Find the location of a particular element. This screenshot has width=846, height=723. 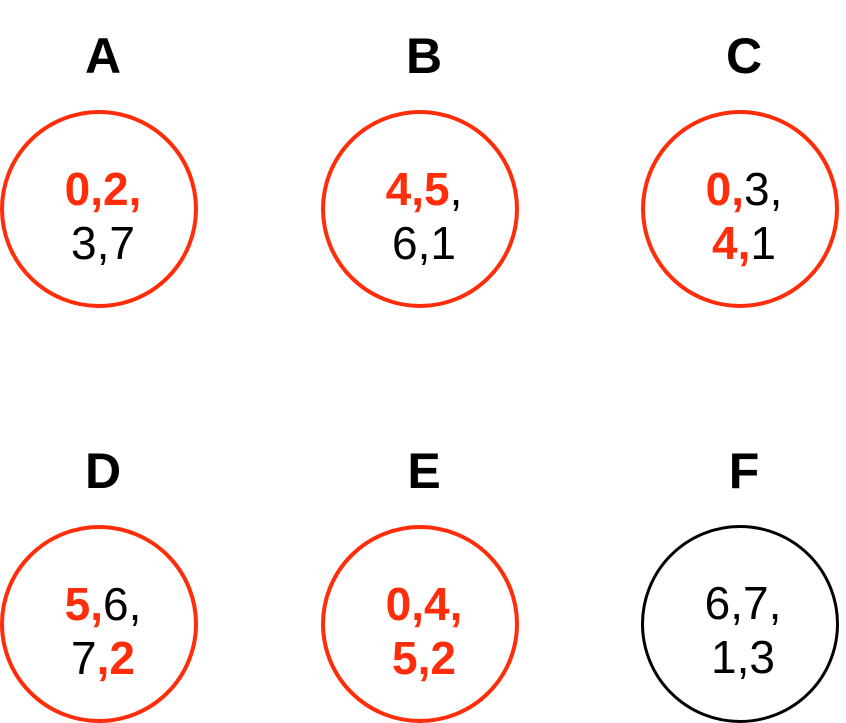

node-circle: 5,6, 7,2 is located at coordinates (99, 624).